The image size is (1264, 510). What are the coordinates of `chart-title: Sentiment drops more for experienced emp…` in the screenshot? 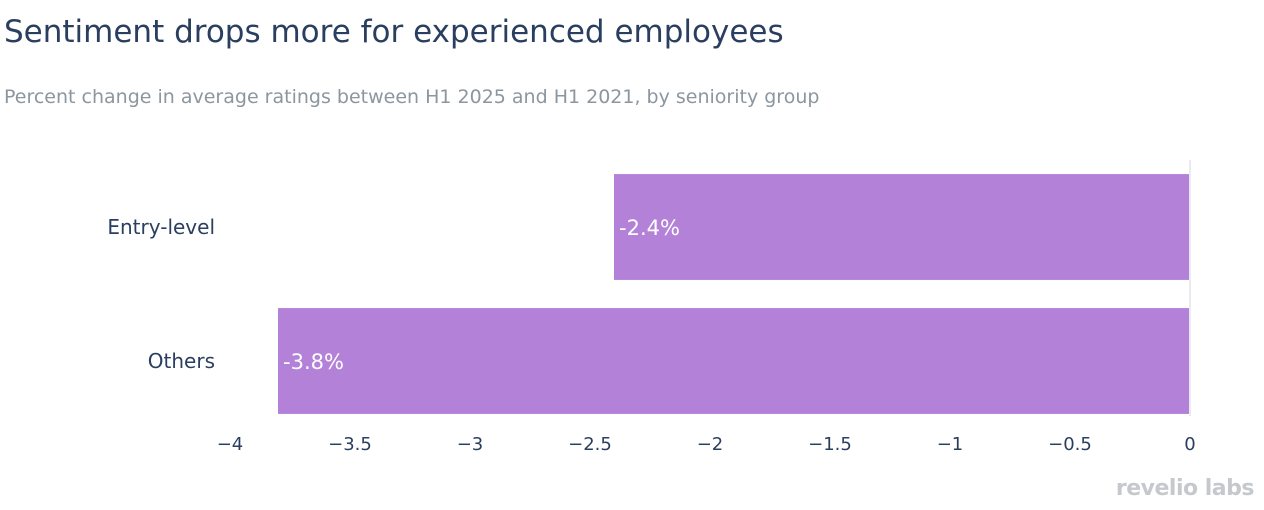 It's located at (394, 32).